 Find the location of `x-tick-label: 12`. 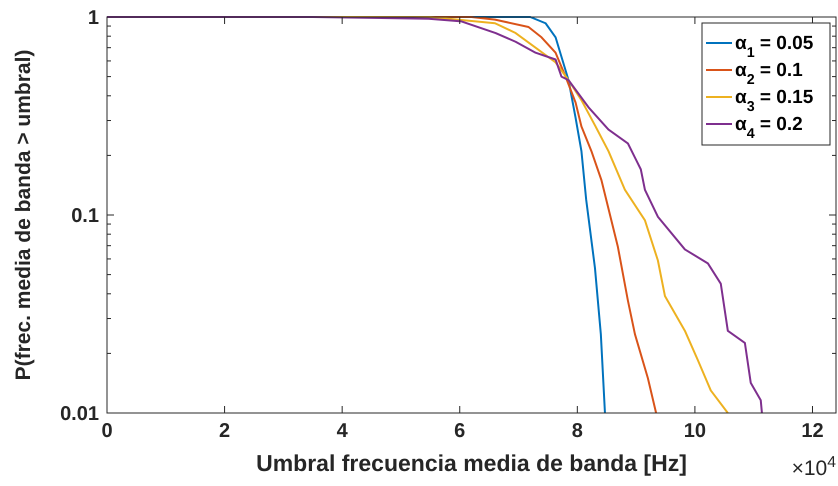

x-tick-label: 12 is located at coordinates (812, 431).